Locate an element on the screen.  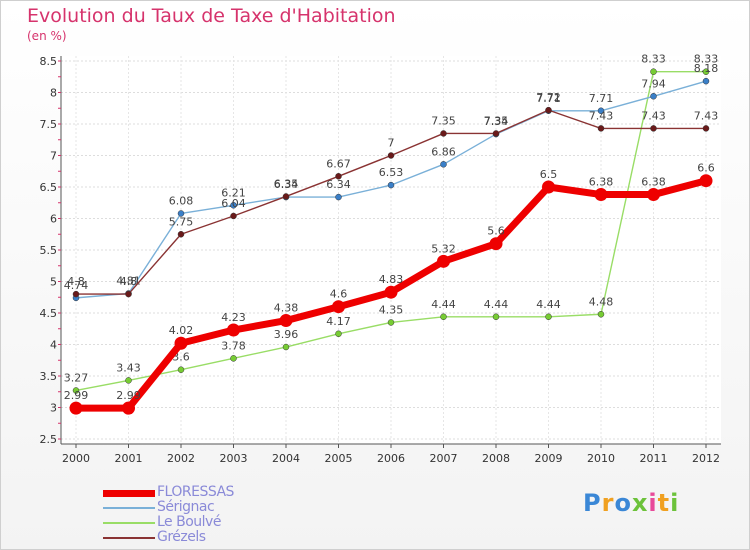
data-label: 7.34 is located at coordinates (496, 121).